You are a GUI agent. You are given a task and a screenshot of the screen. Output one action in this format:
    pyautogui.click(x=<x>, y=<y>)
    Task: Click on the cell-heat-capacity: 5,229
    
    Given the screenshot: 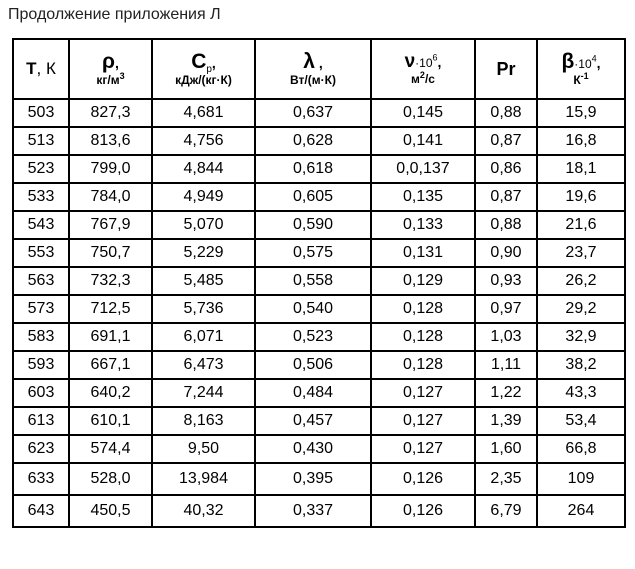 What is the action you would take?
    pyautogui.click(x=203, y=253)
    